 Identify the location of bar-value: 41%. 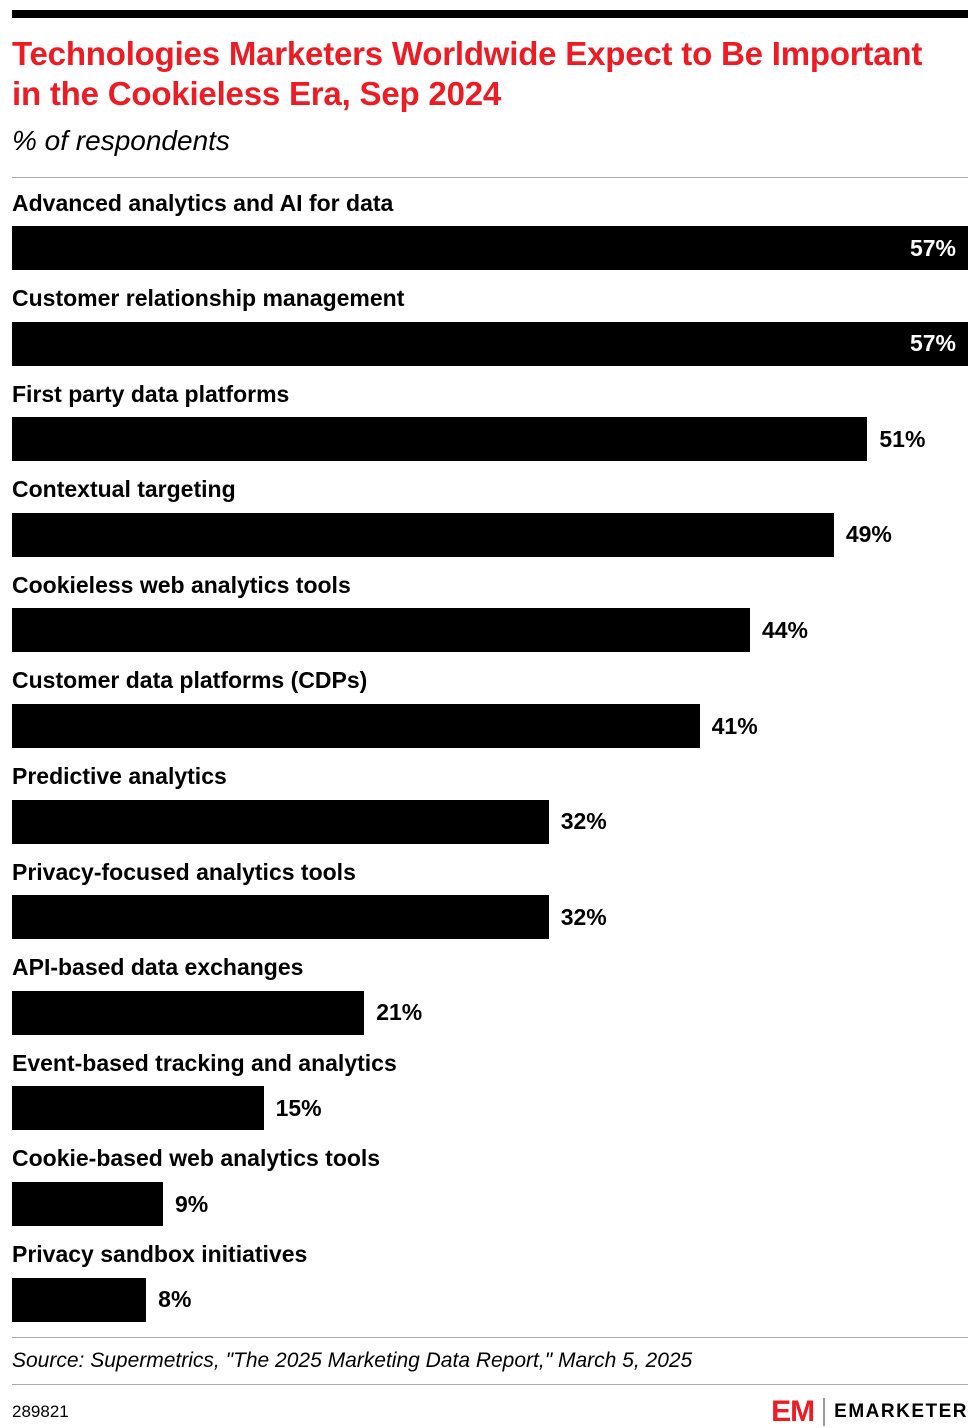
(734, 725).